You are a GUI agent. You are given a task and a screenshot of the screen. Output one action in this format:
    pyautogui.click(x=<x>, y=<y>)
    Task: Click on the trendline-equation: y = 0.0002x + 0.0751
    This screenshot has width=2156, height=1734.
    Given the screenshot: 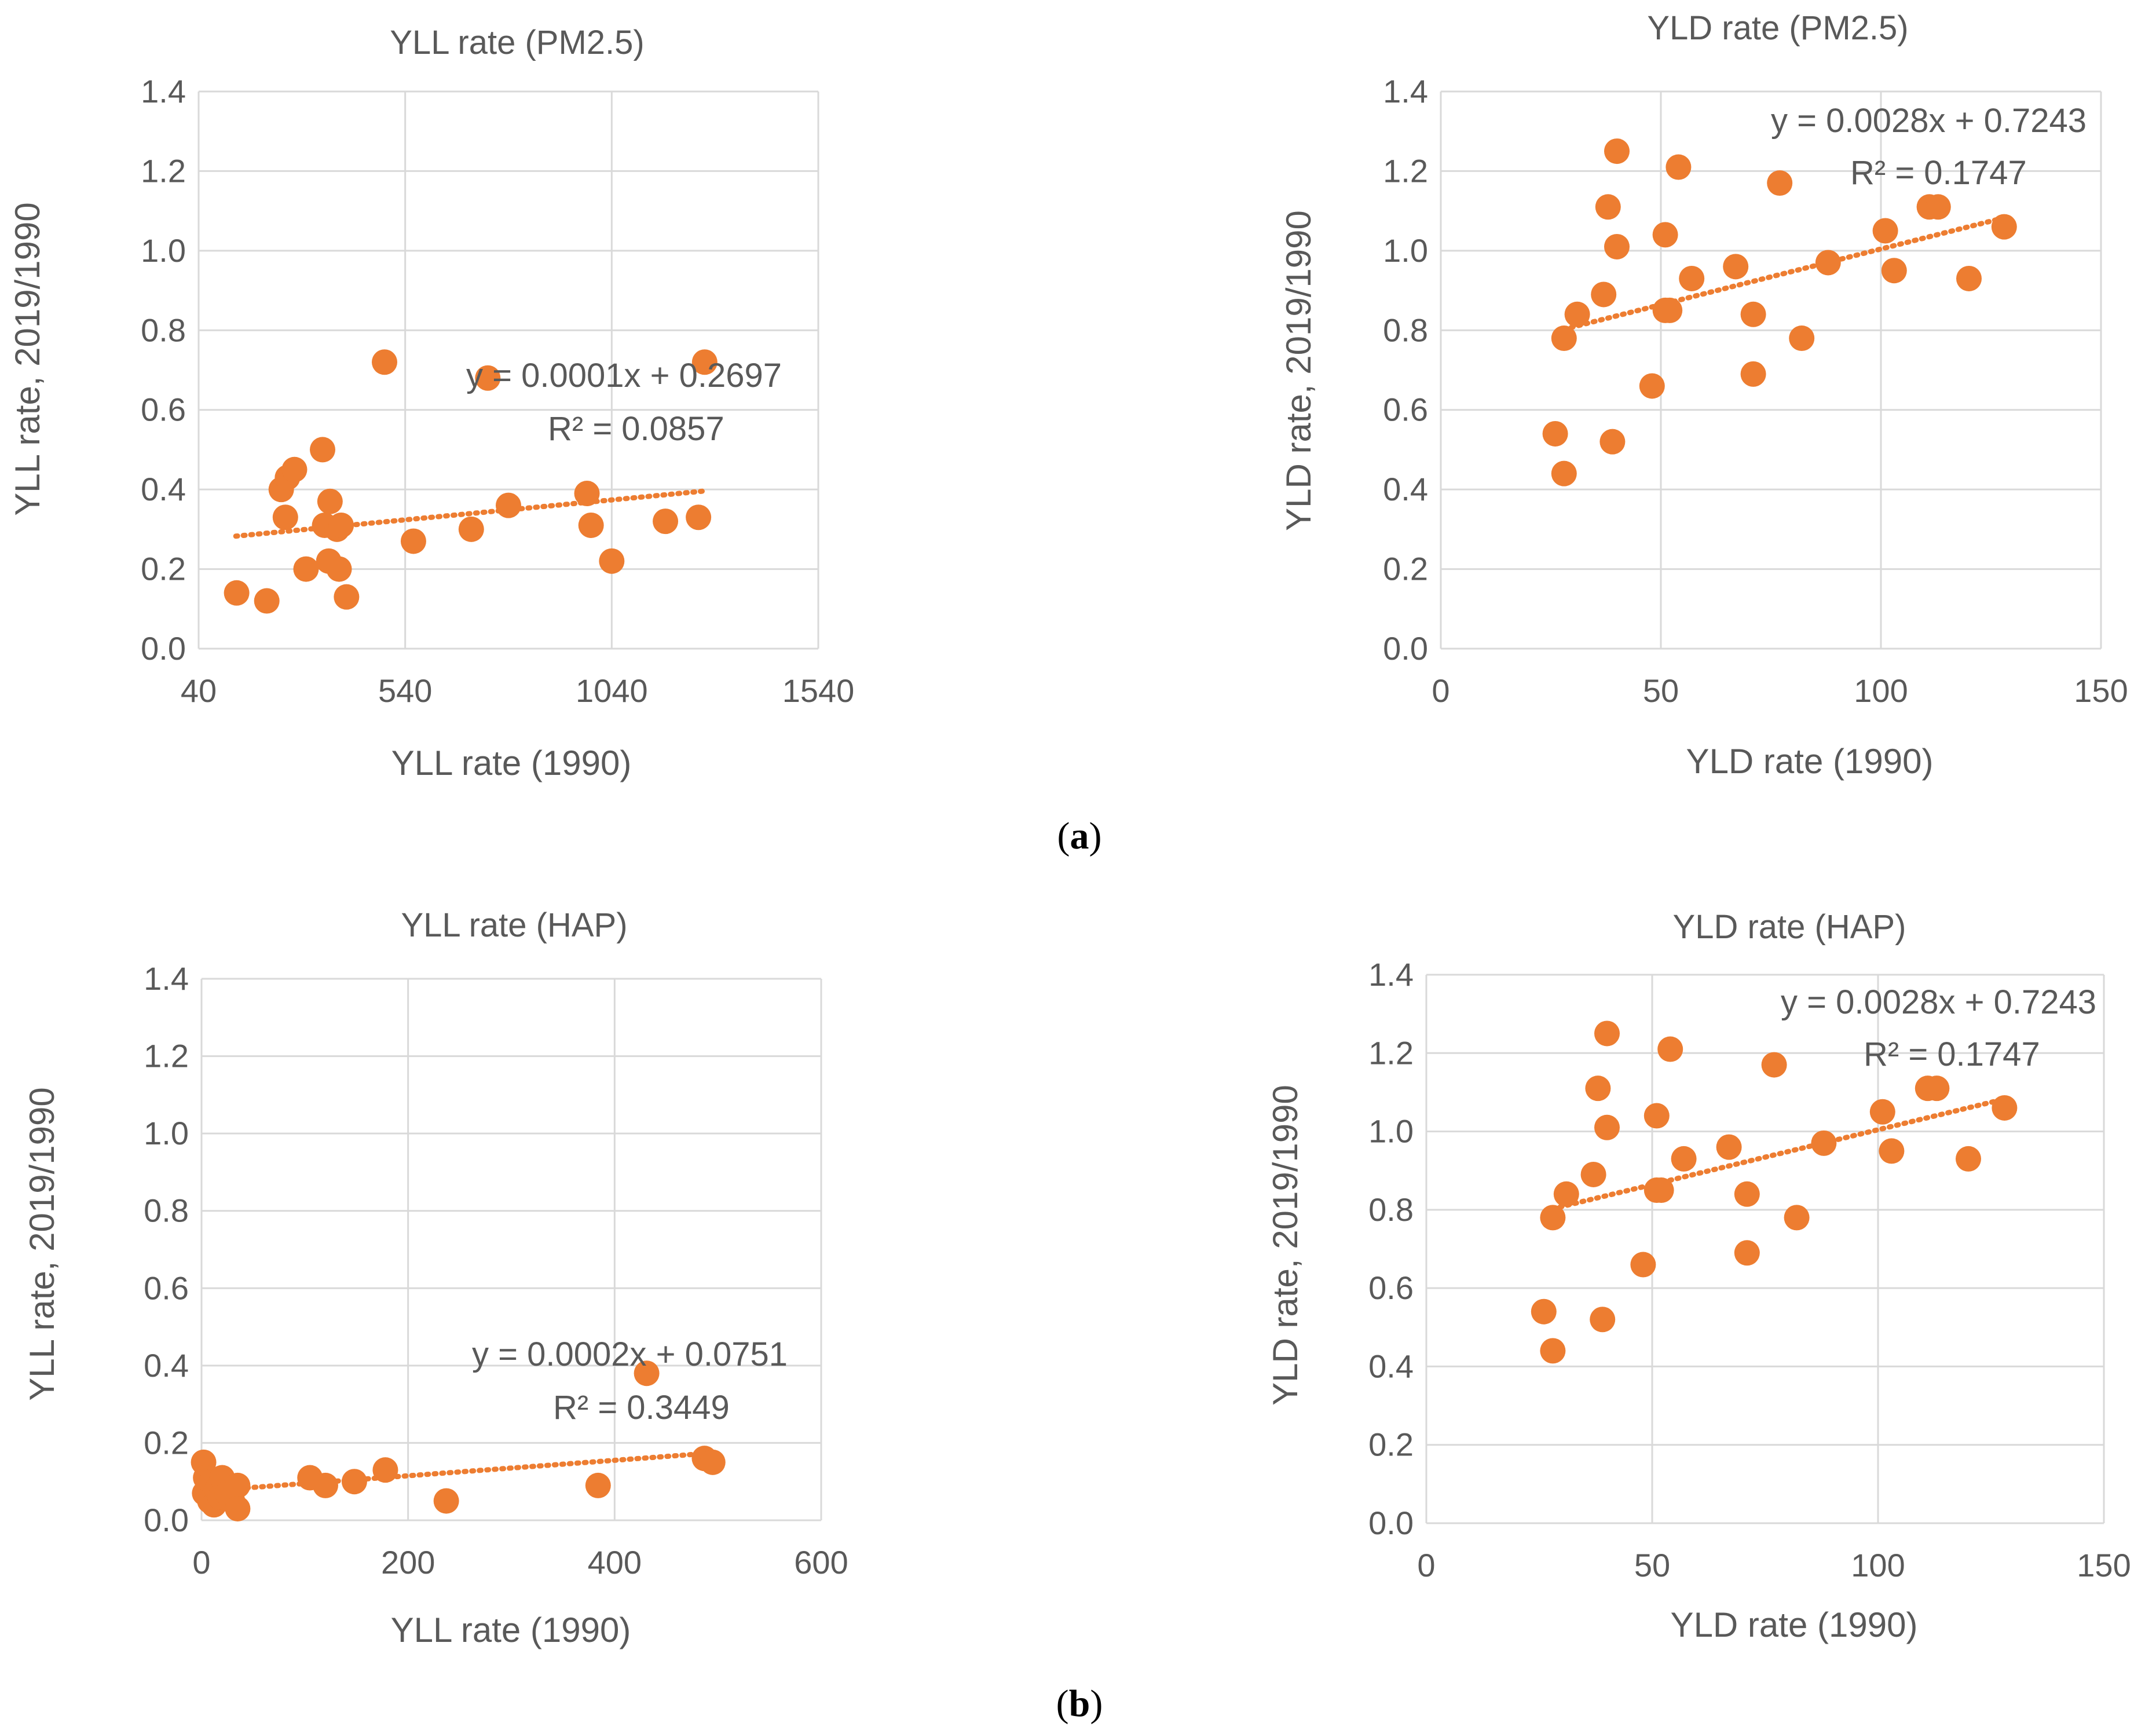 What is the action you would take?
    pyautogui.click(x=630, y=1354)
    